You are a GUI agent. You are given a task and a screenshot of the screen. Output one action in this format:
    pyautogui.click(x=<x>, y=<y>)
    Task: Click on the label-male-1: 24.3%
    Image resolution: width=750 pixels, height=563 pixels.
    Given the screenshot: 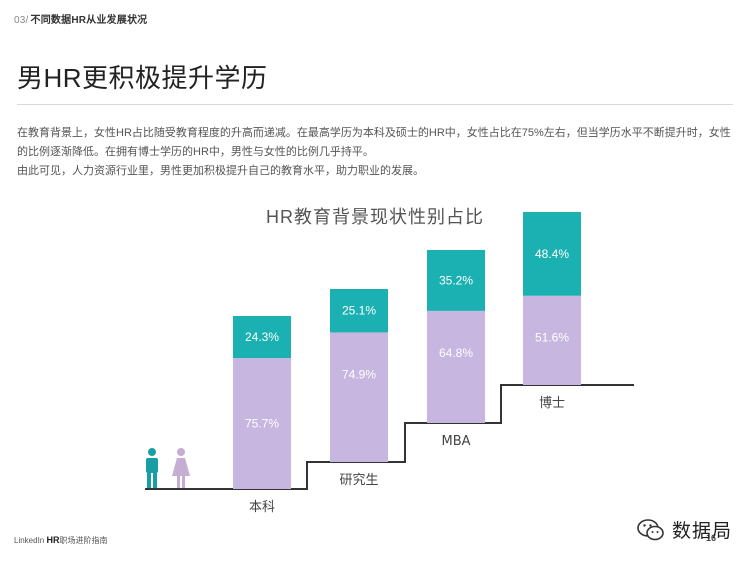 What is the action you would take?
    pyautogui.click(x=262, y=337)
    